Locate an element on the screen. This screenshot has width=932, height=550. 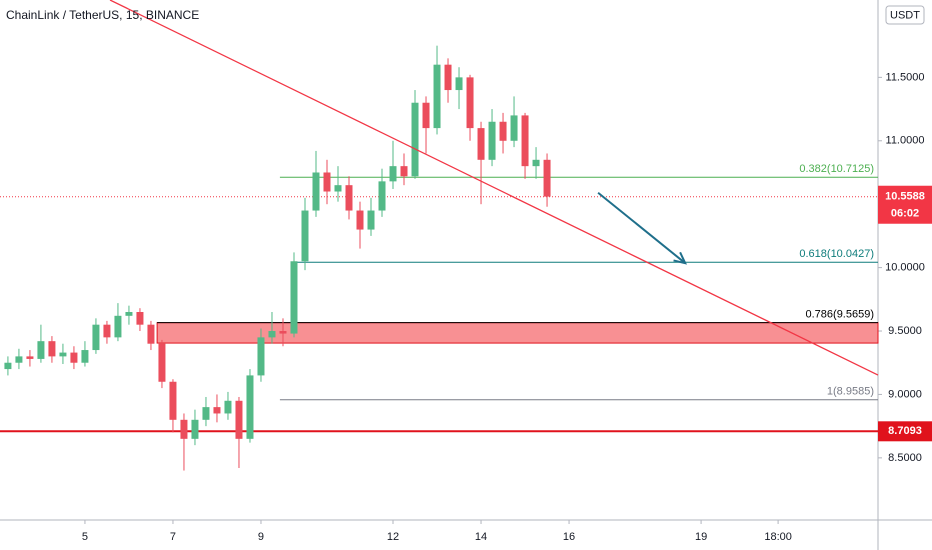
fib-label: 0.382(10.7125) is located at coordinates (836, 169).